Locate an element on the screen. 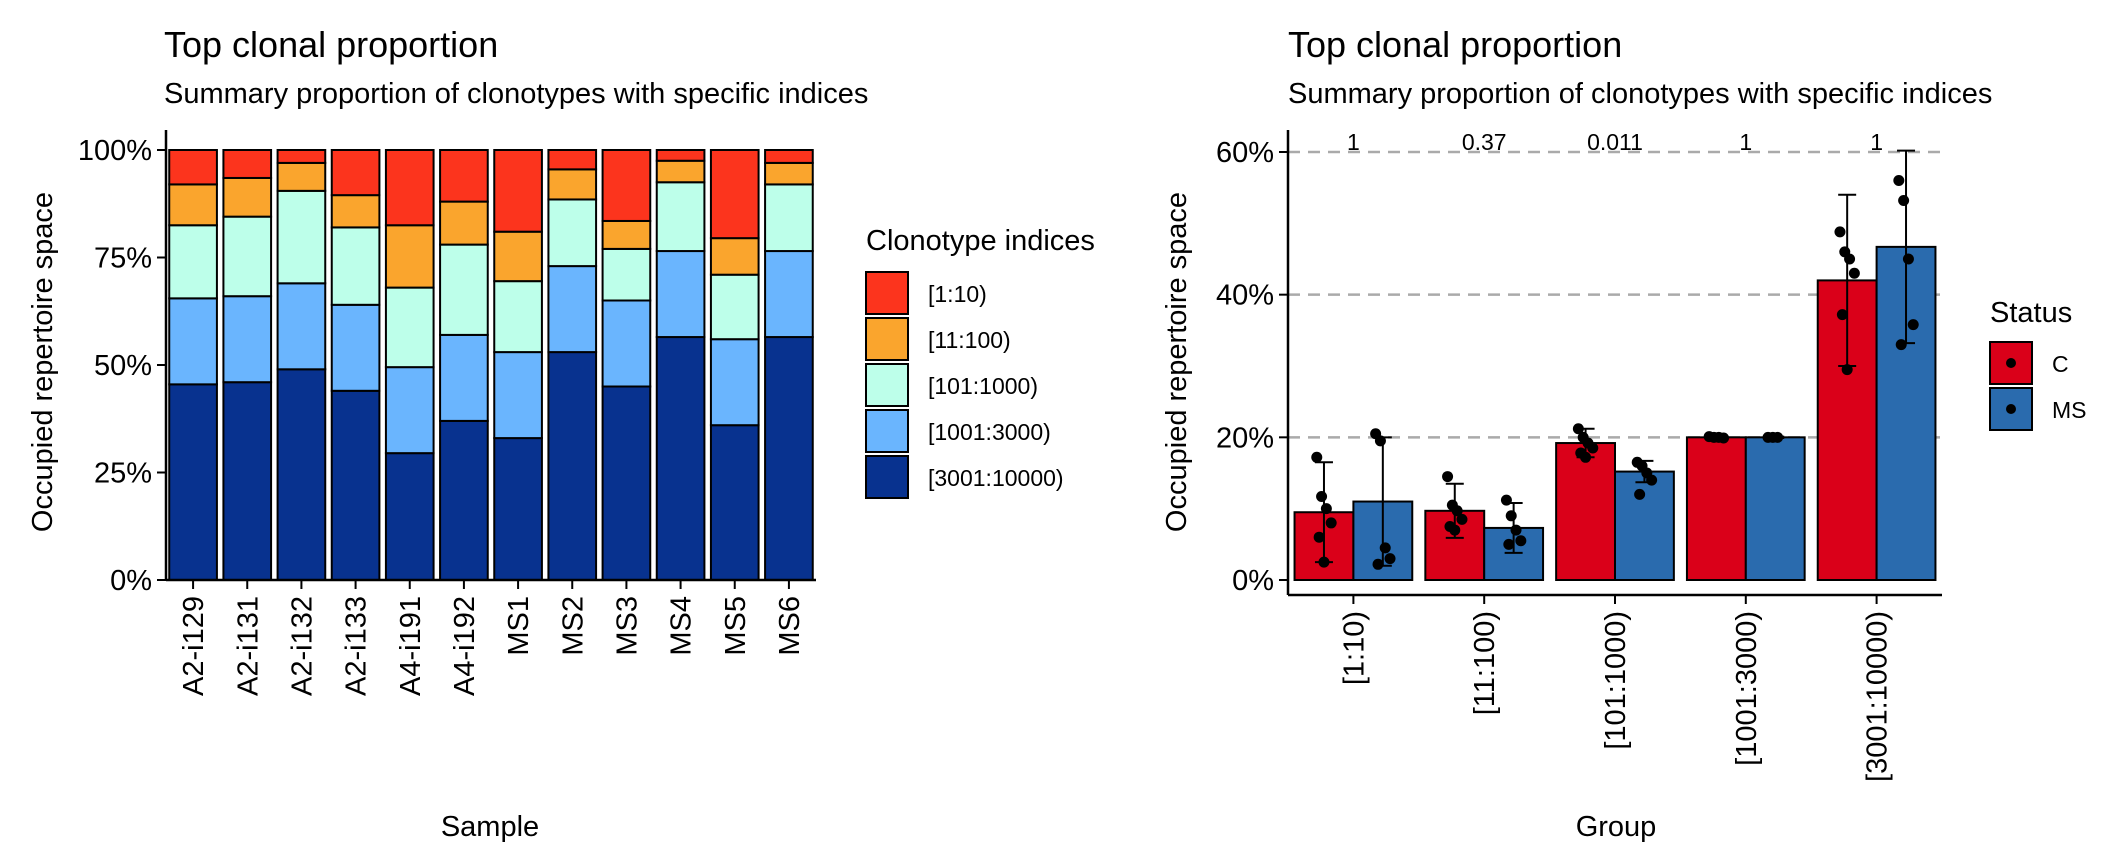  legend-point is located at coordinates (2011, 409).